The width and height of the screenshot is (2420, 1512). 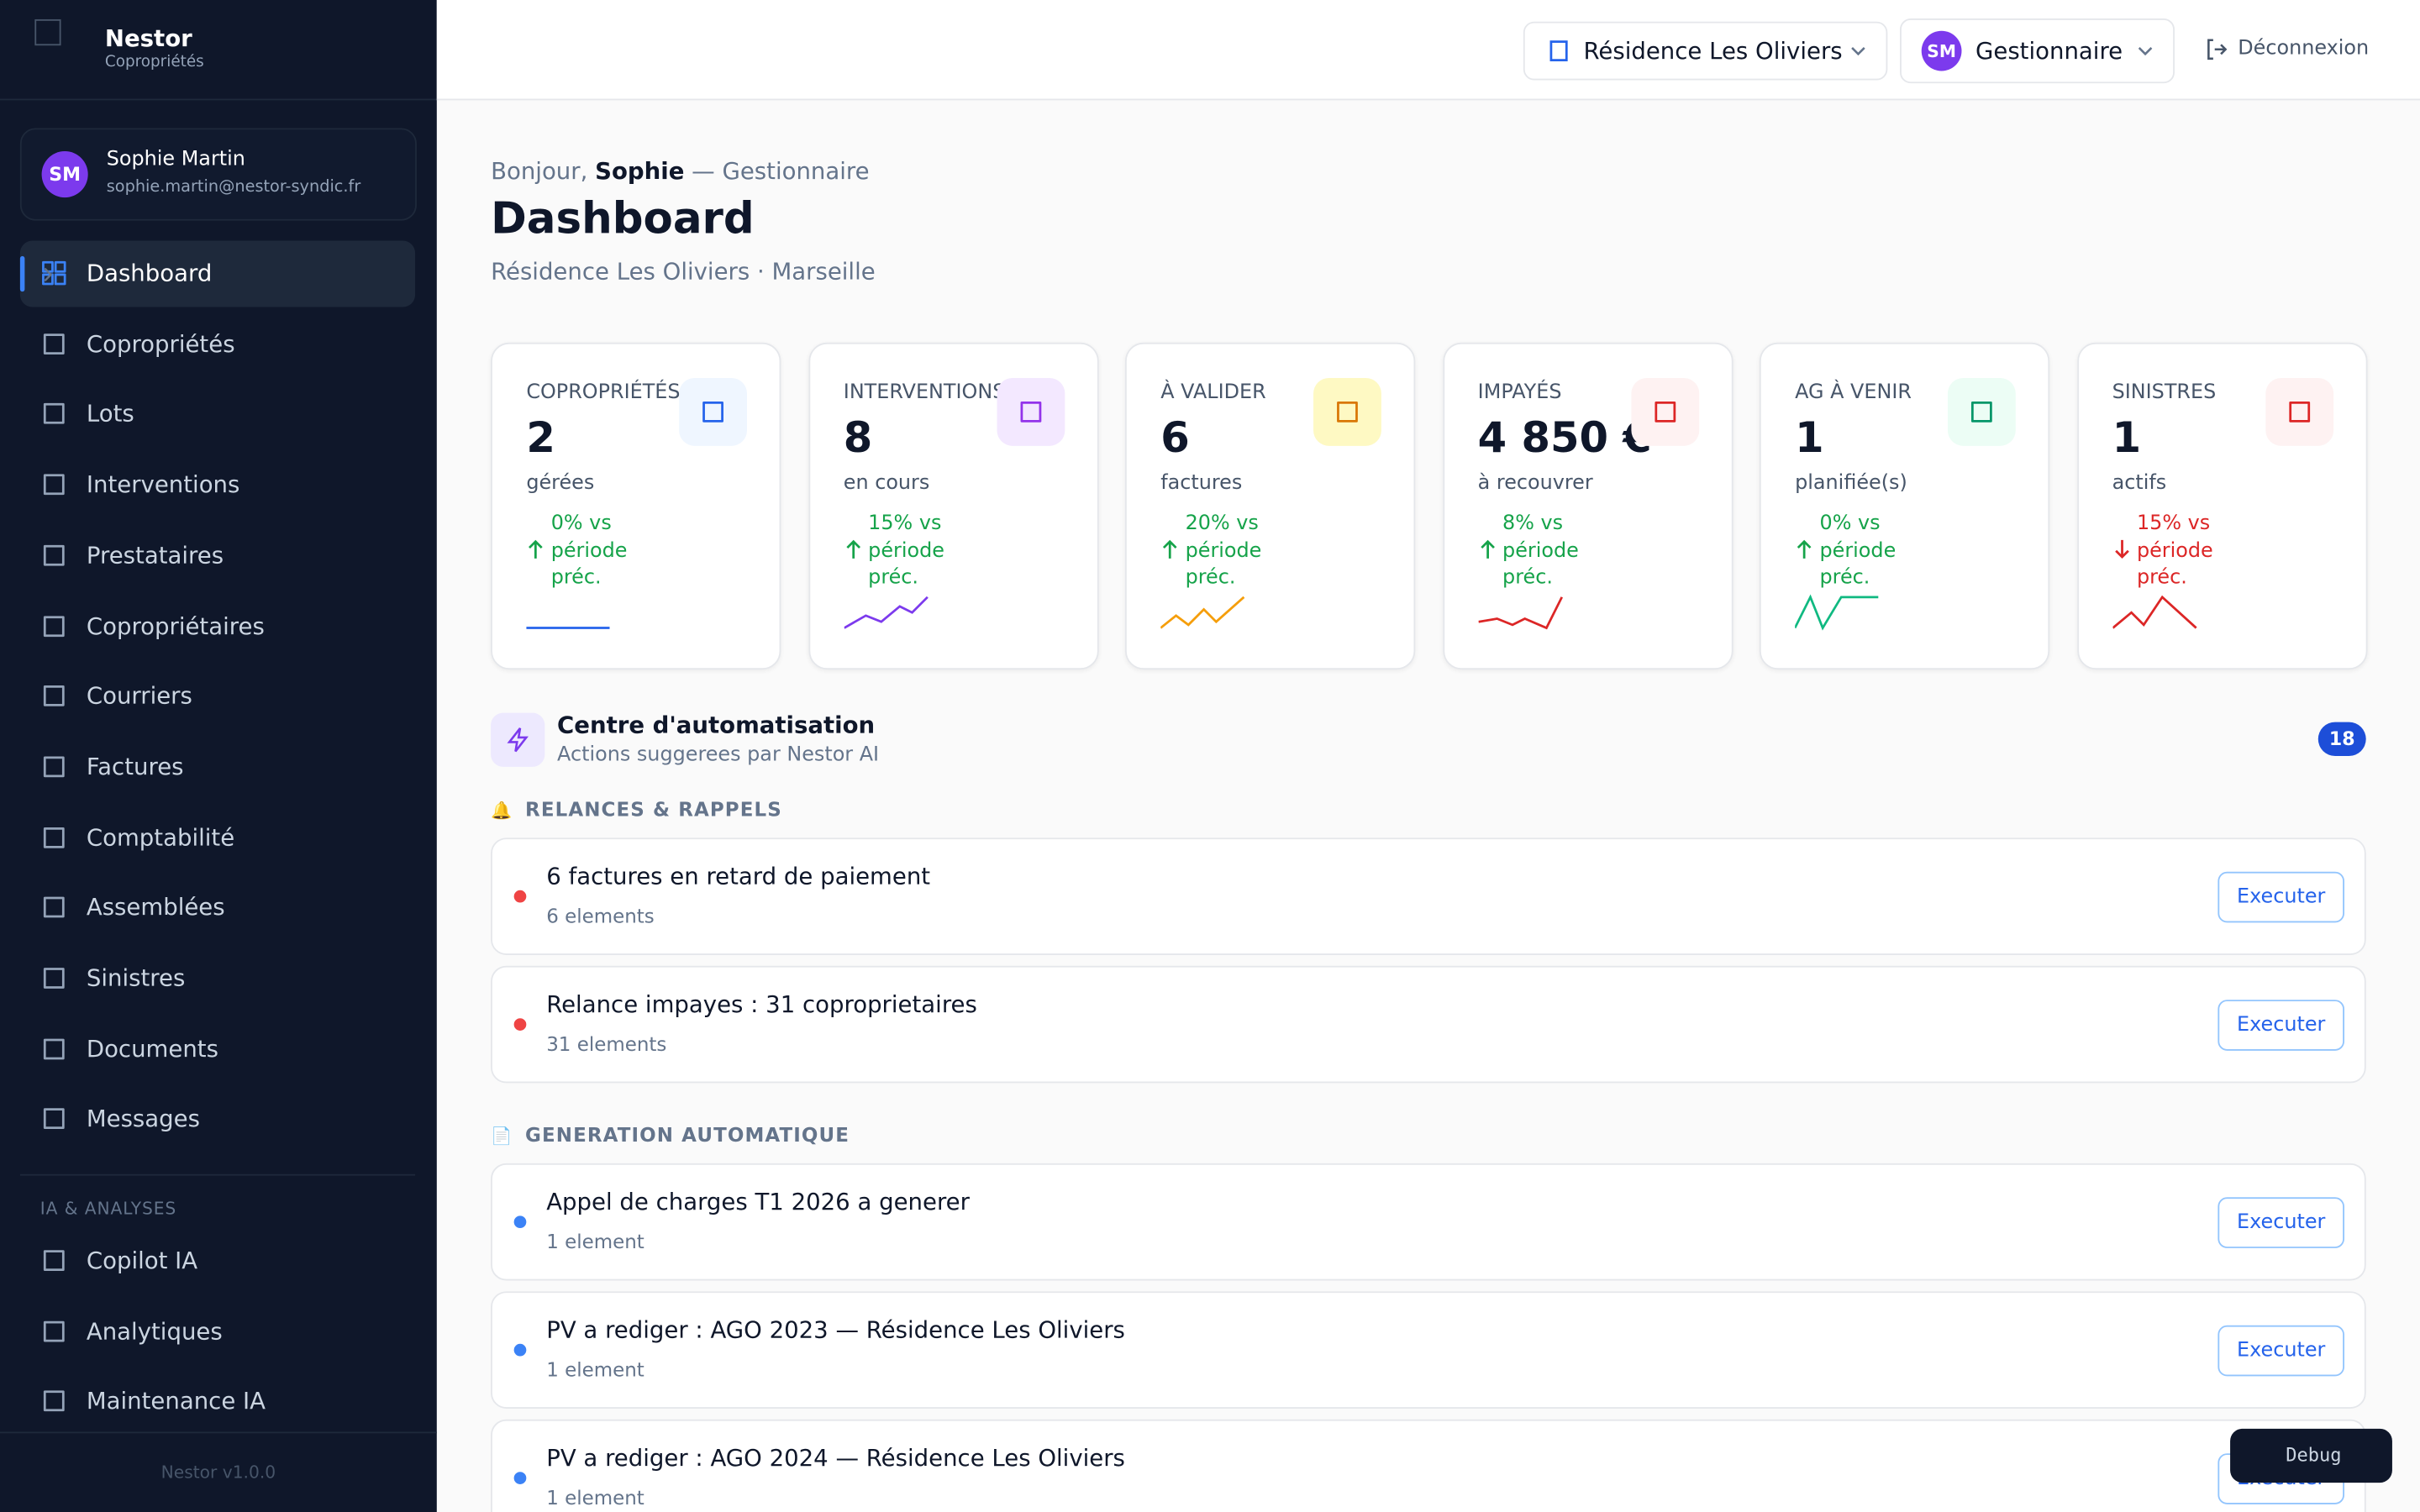 What do you see at coordinates (2164, 393) in the screenshot?
I see `kpi-label: SINISTRES` at bounding box center [2164, 393].